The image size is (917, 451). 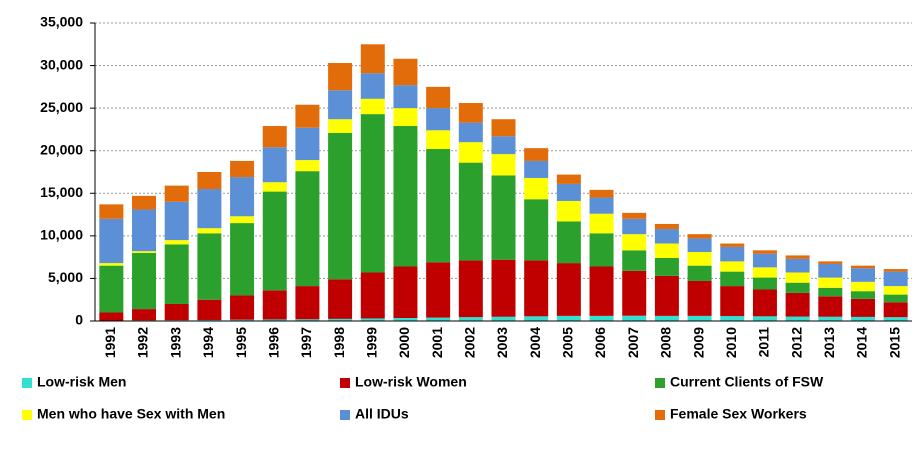 I want to click on x-tick-label: 2002, so click(x=470, y=342).